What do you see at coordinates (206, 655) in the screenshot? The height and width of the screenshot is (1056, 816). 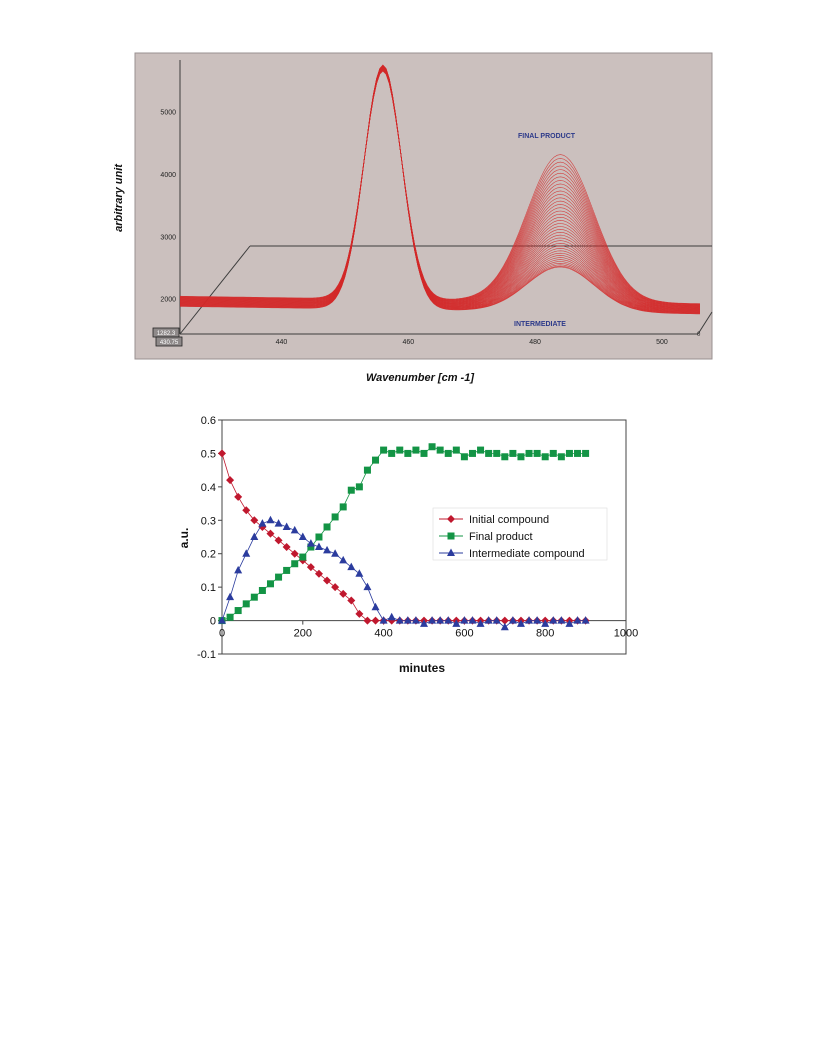 I see `kinetics-y-tick: -0.1` at bounding box center [206, 655].